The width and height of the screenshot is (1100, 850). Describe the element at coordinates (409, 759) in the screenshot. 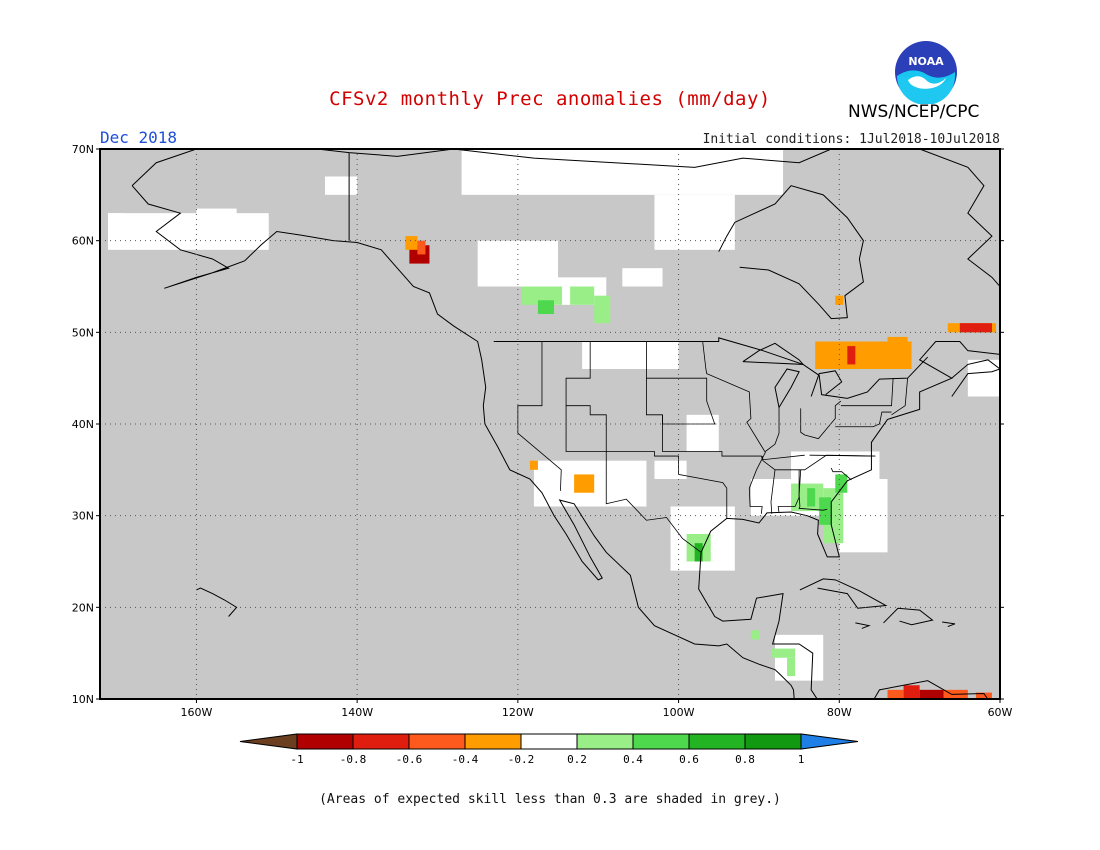

I see `colorbar-tick-label: -0.6` at that location.